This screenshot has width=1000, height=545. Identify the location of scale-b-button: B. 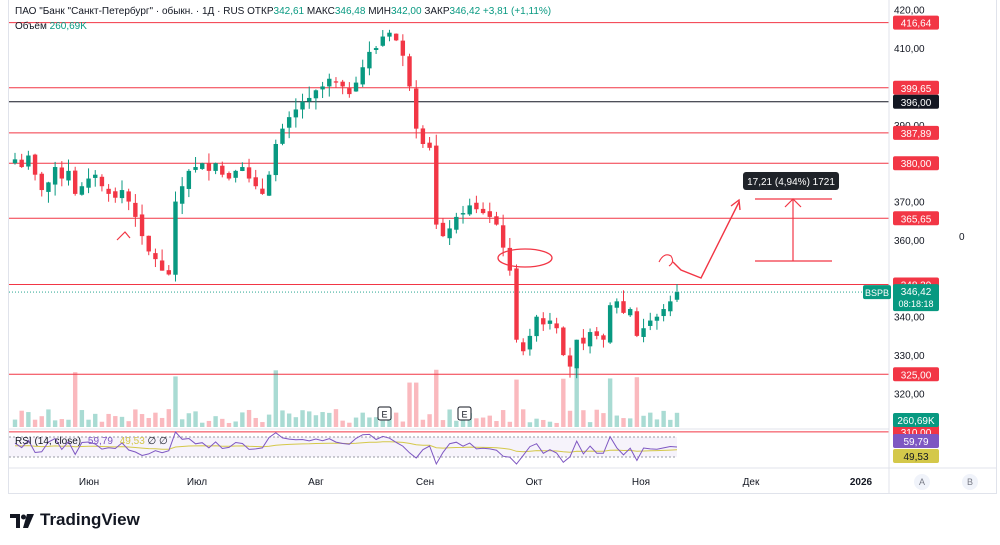
(970, 482).